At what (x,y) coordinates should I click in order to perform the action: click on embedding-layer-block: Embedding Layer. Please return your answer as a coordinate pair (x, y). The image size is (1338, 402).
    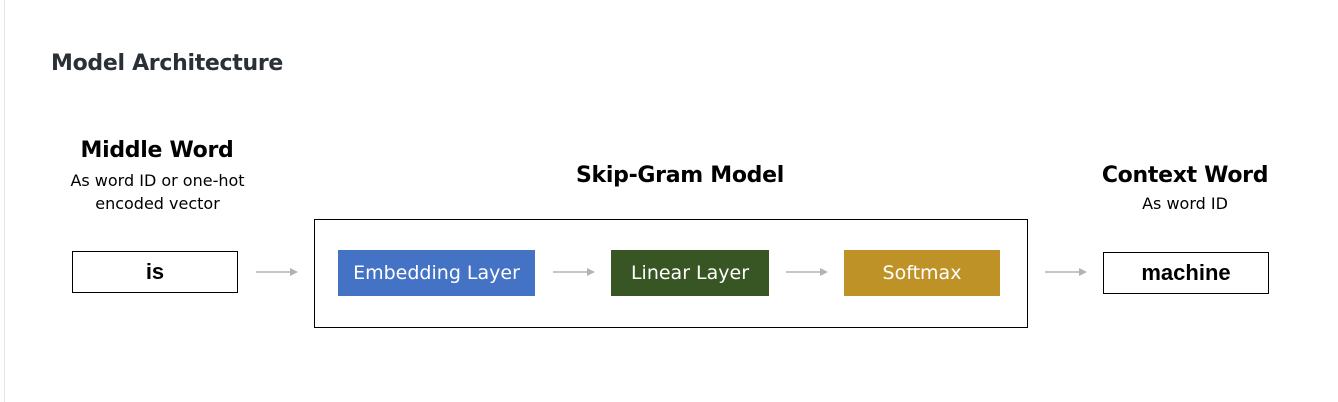
    Looking at the image, I should click on (436, 273).